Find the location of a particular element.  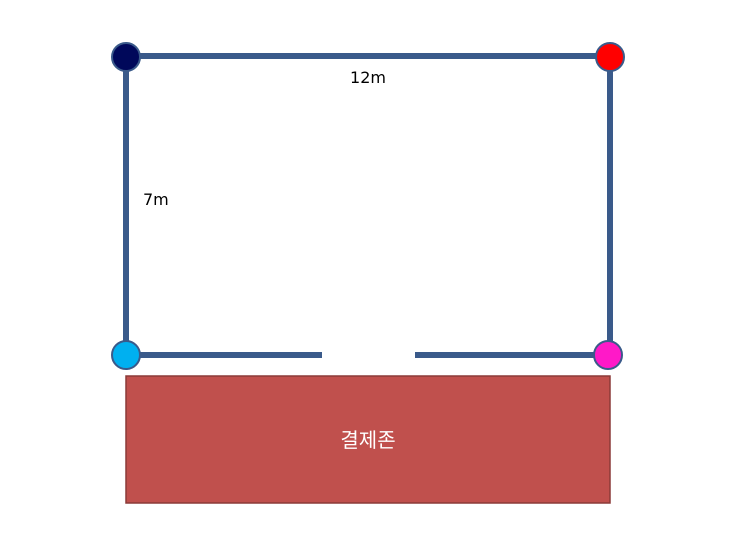

corner-top-left-marker is located at coordinates (126, 57).